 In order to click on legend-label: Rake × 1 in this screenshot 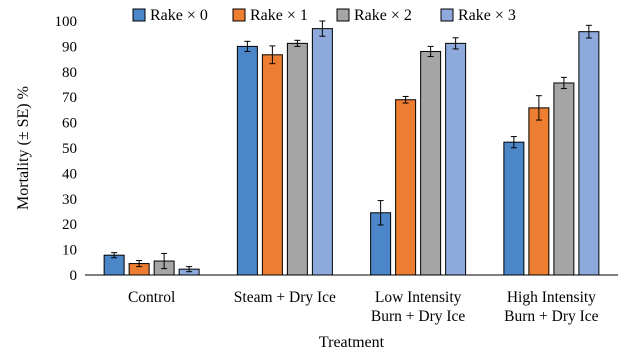, I will do `click(279, 15)`.